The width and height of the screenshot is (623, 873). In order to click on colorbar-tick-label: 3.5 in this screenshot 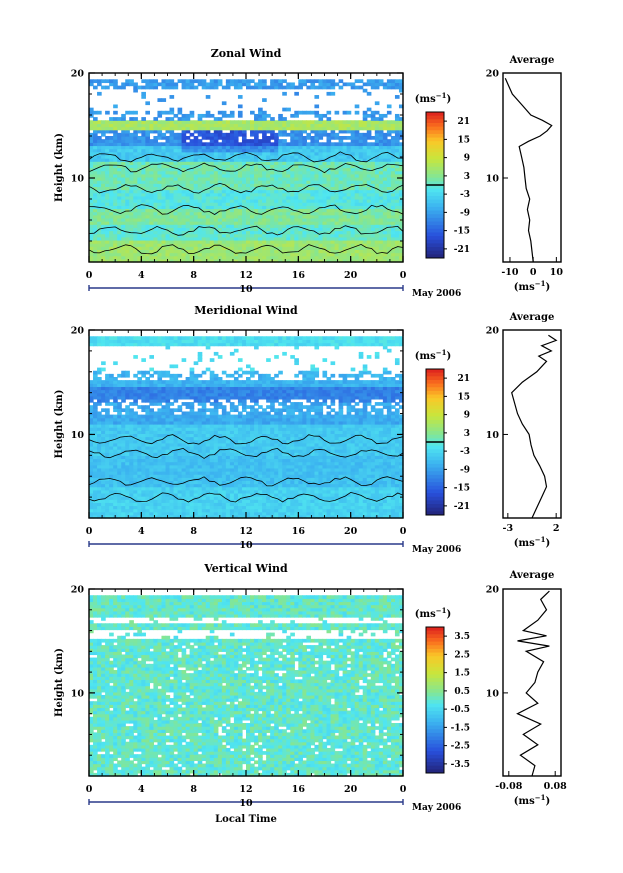, I will do `click(462, 637)`.